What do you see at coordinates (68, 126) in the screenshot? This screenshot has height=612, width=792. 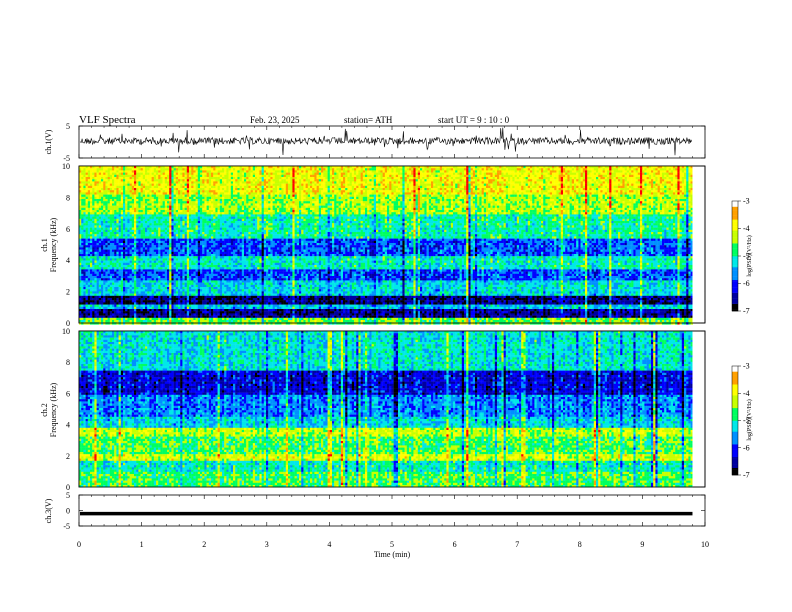 I see `ch1-waveform-ytick-label: 5` at bounding box center [68, 126].